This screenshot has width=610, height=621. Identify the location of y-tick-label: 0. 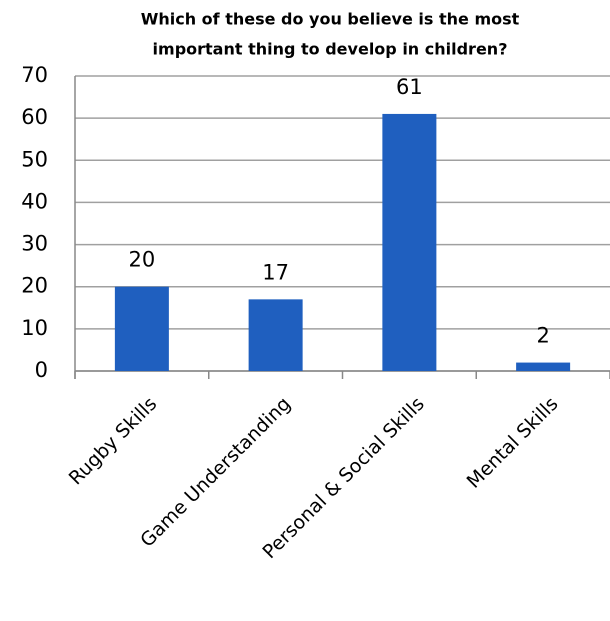
(41, 370).